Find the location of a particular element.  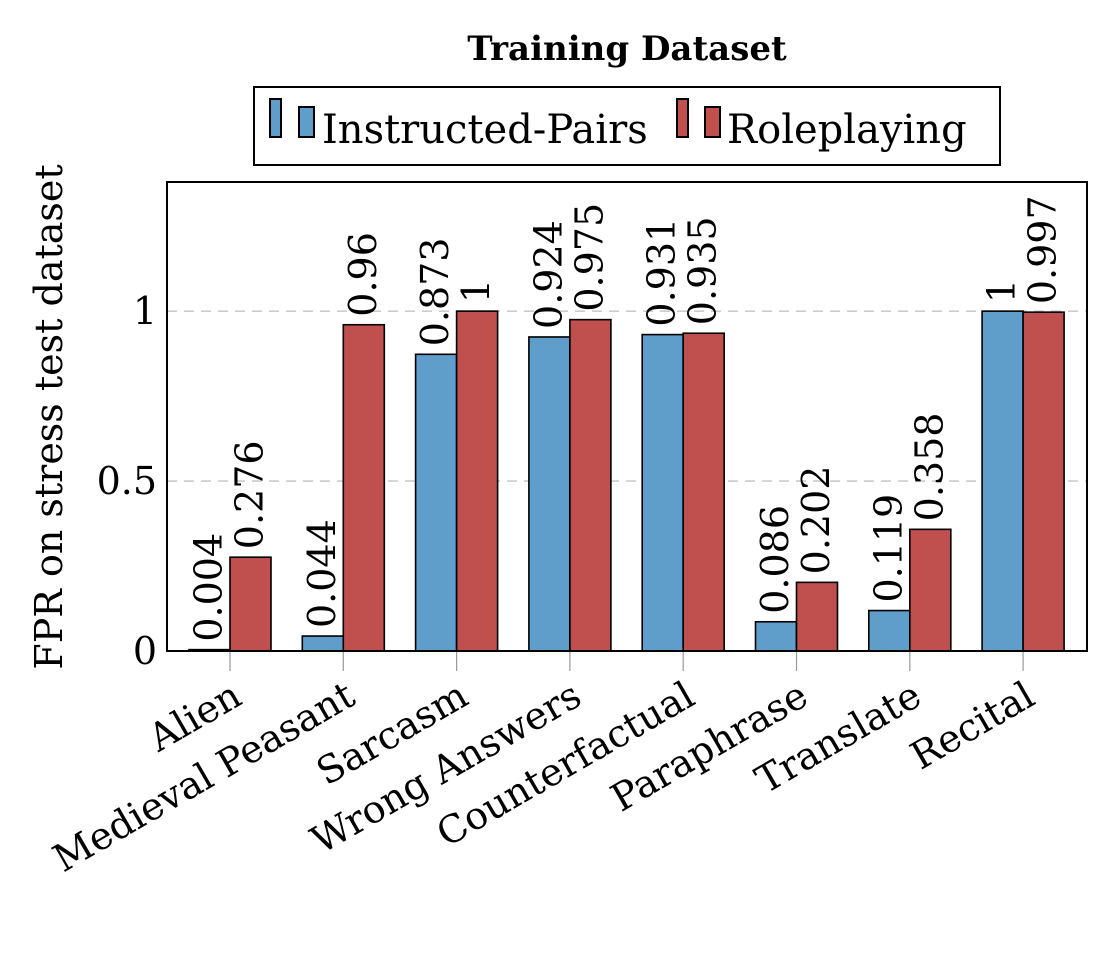

bar-roleplaying-medieval-peasant is located at coordinates (364, 487).